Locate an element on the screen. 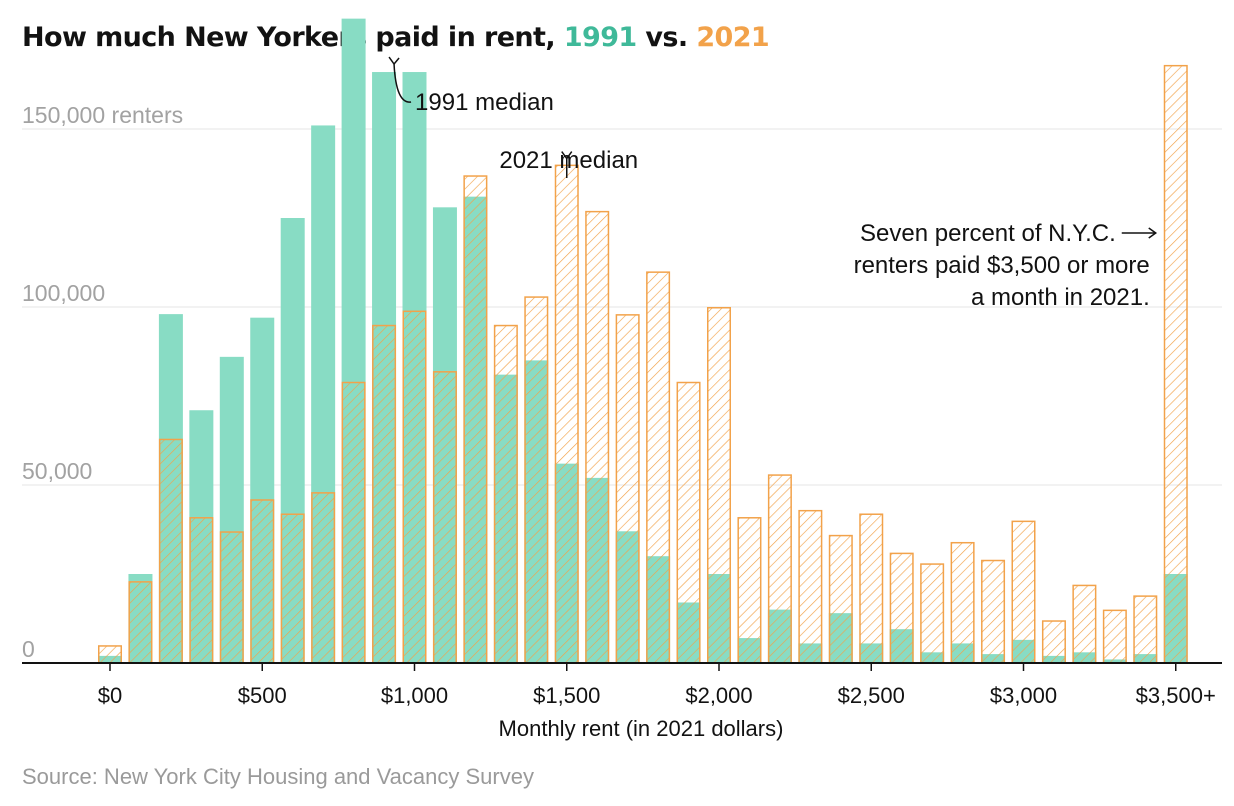 Image resolution: width=1234 pixels, height=806 pixels. arrow-1991-median is located at coordinates (402, 83).